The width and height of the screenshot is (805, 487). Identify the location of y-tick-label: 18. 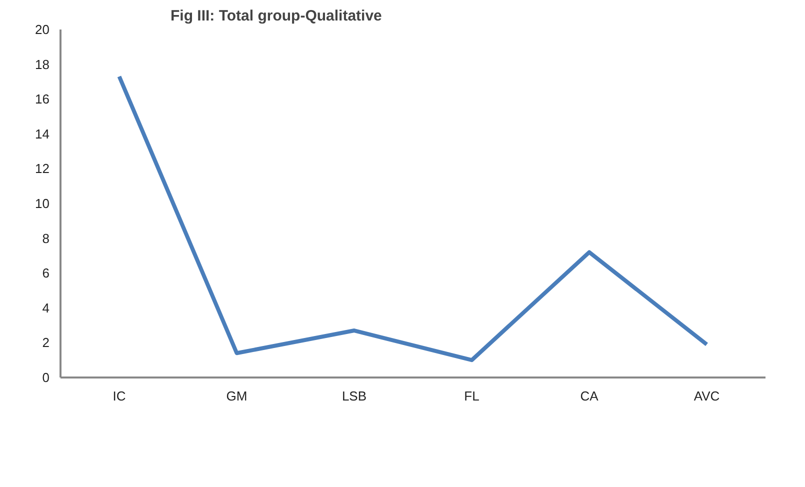
(42, 64).